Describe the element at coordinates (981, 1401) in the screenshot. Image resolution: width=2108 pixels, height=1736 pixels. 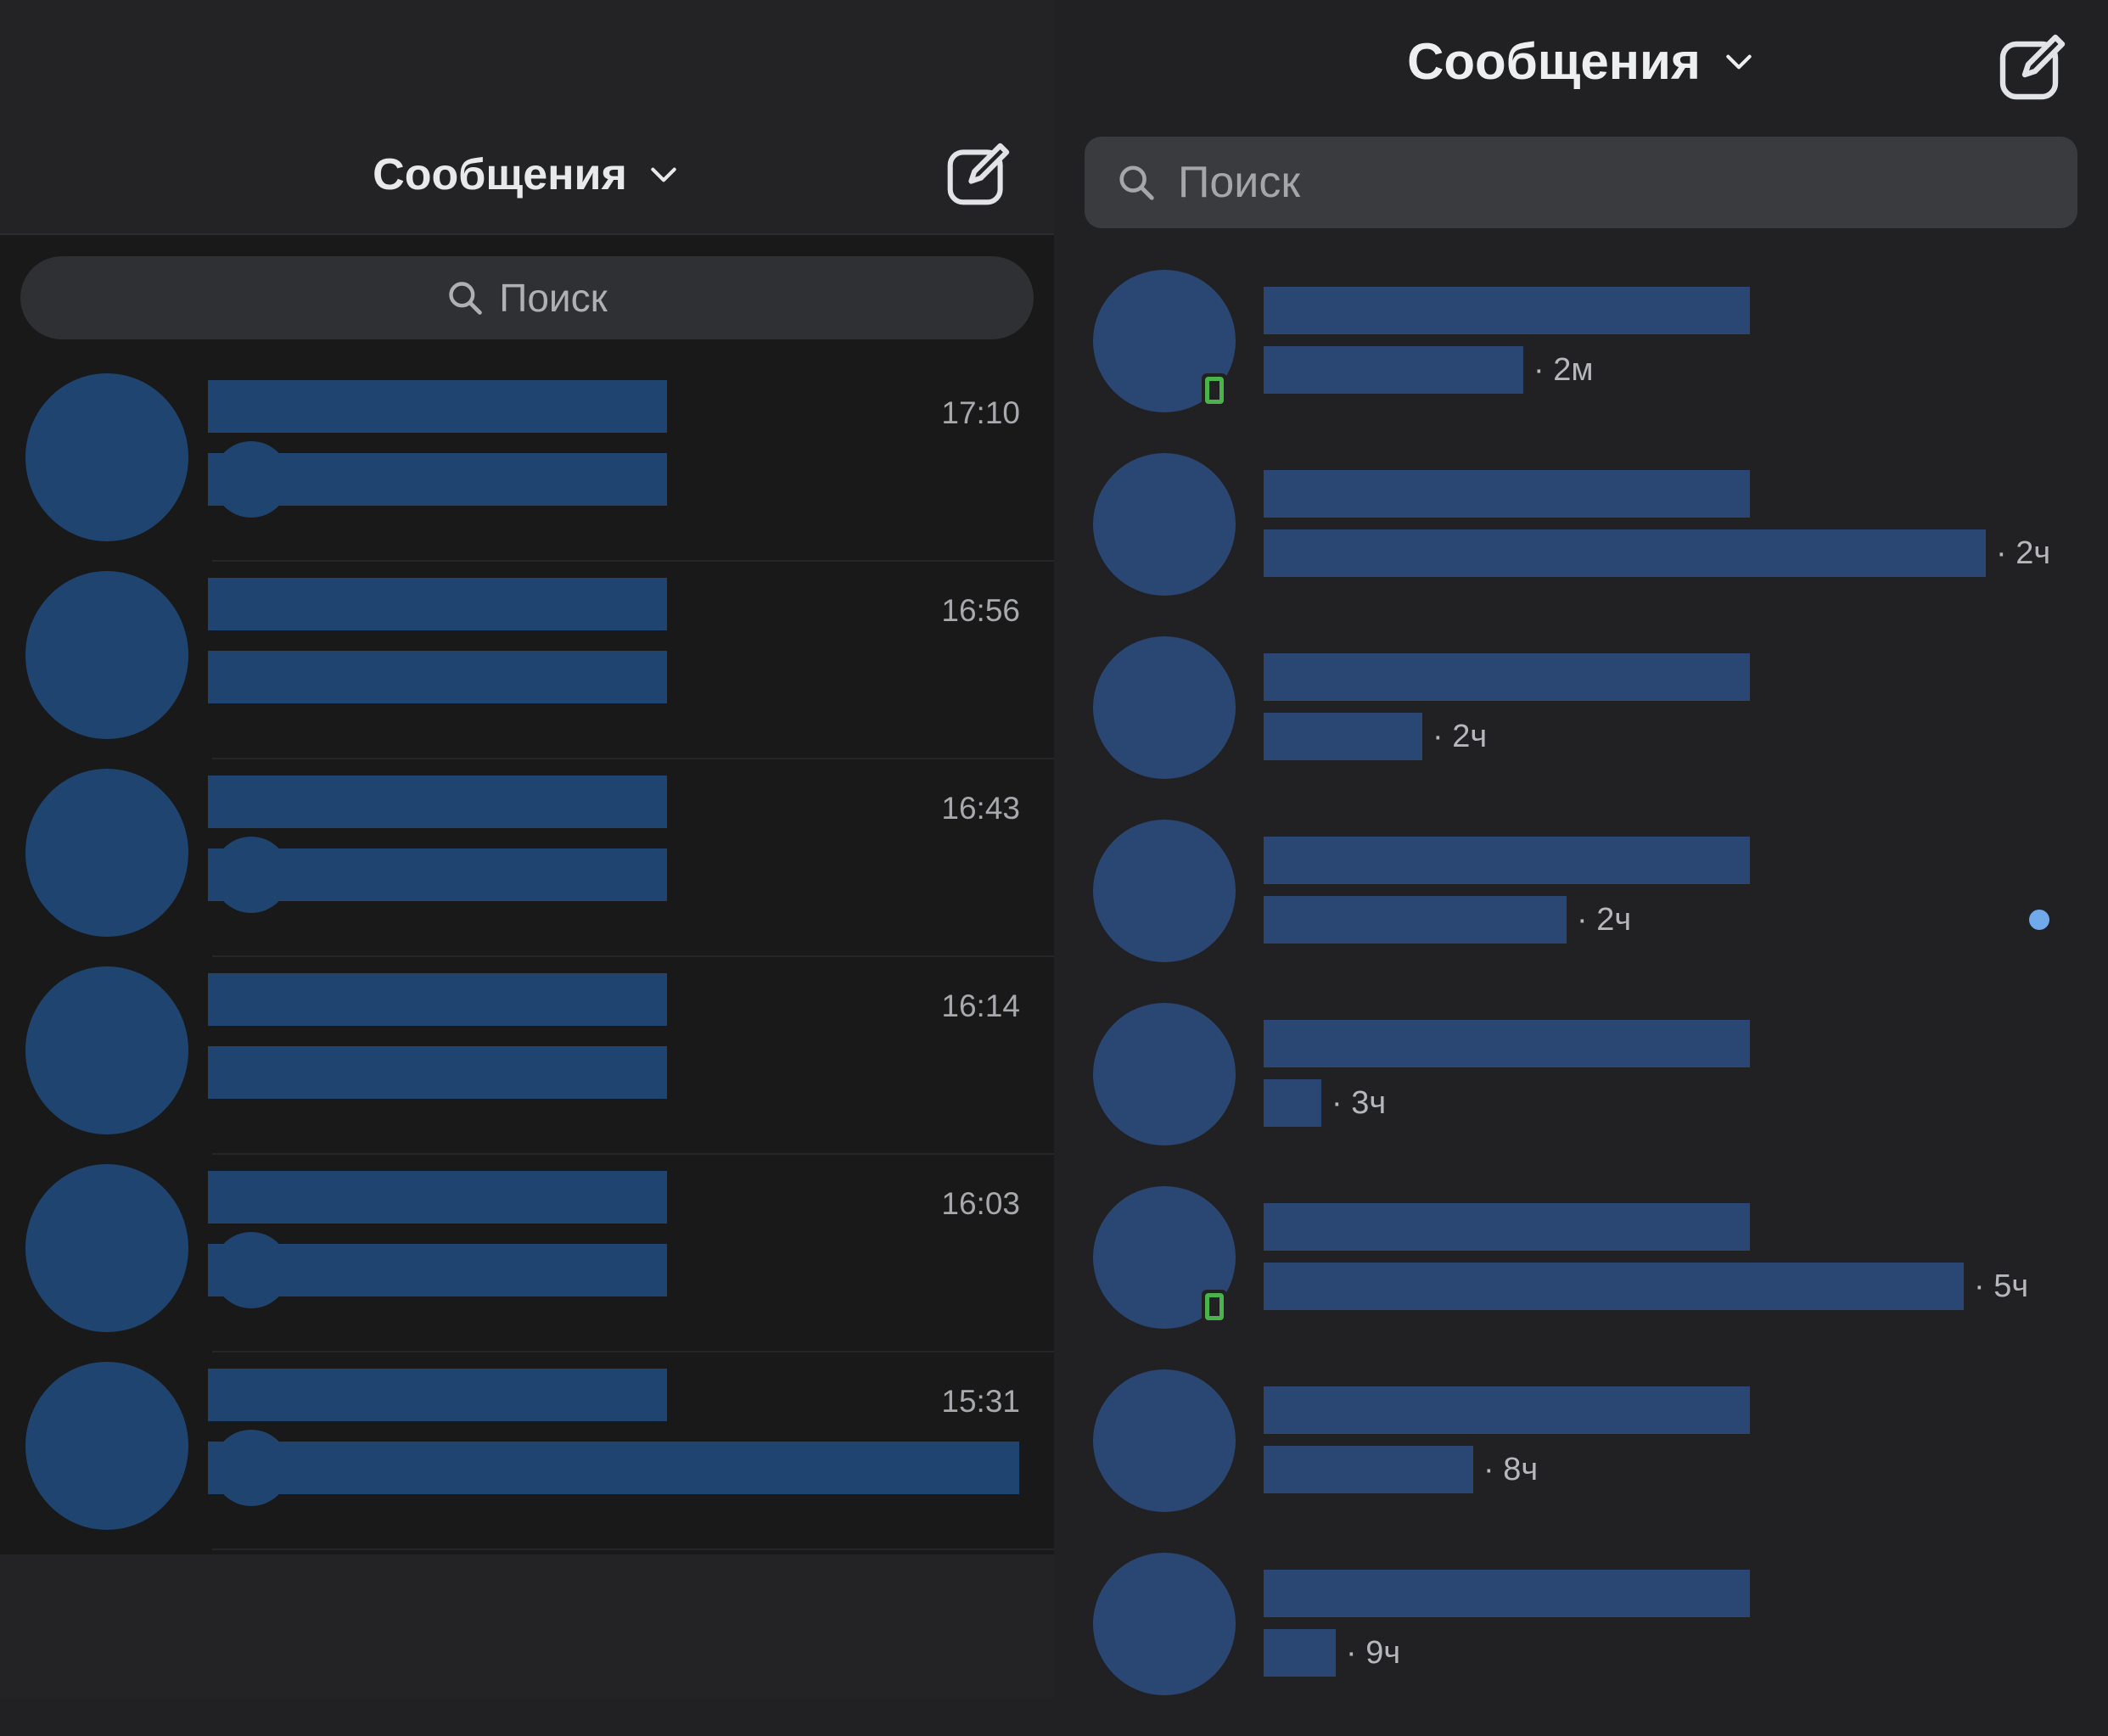
I see `chat-time: 15:31` at that location.